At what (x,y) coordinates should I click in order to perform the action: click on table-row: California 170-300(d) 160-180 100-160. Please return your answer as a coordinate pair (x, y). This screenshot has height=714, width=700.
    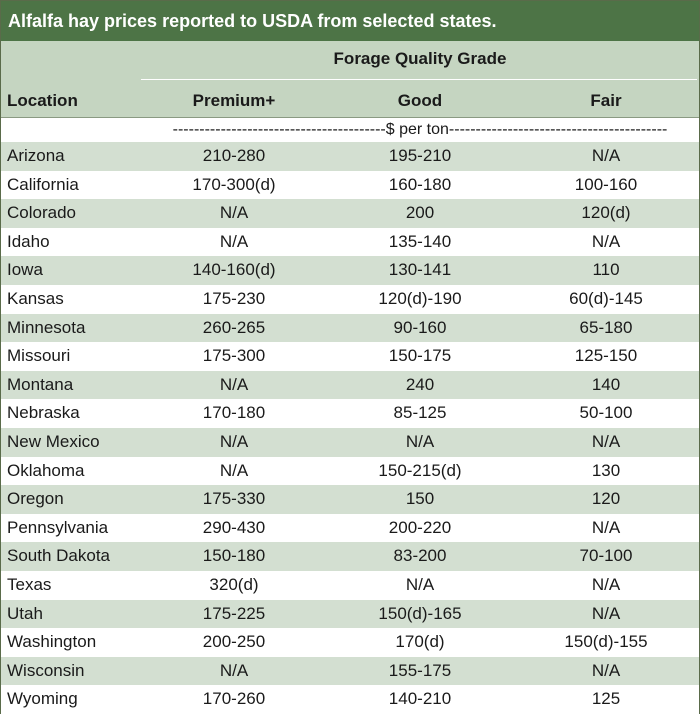
    Looking at the image, I should click on (350, 185).